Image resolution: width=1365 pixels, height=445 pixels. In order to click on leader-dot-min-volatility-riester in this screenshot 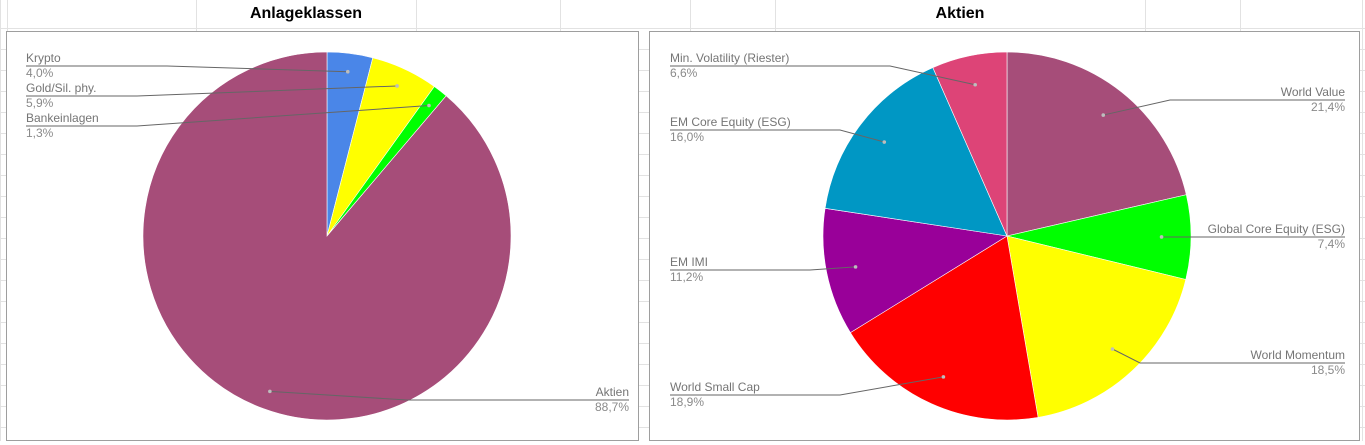, I will do `click(975, 85)`.